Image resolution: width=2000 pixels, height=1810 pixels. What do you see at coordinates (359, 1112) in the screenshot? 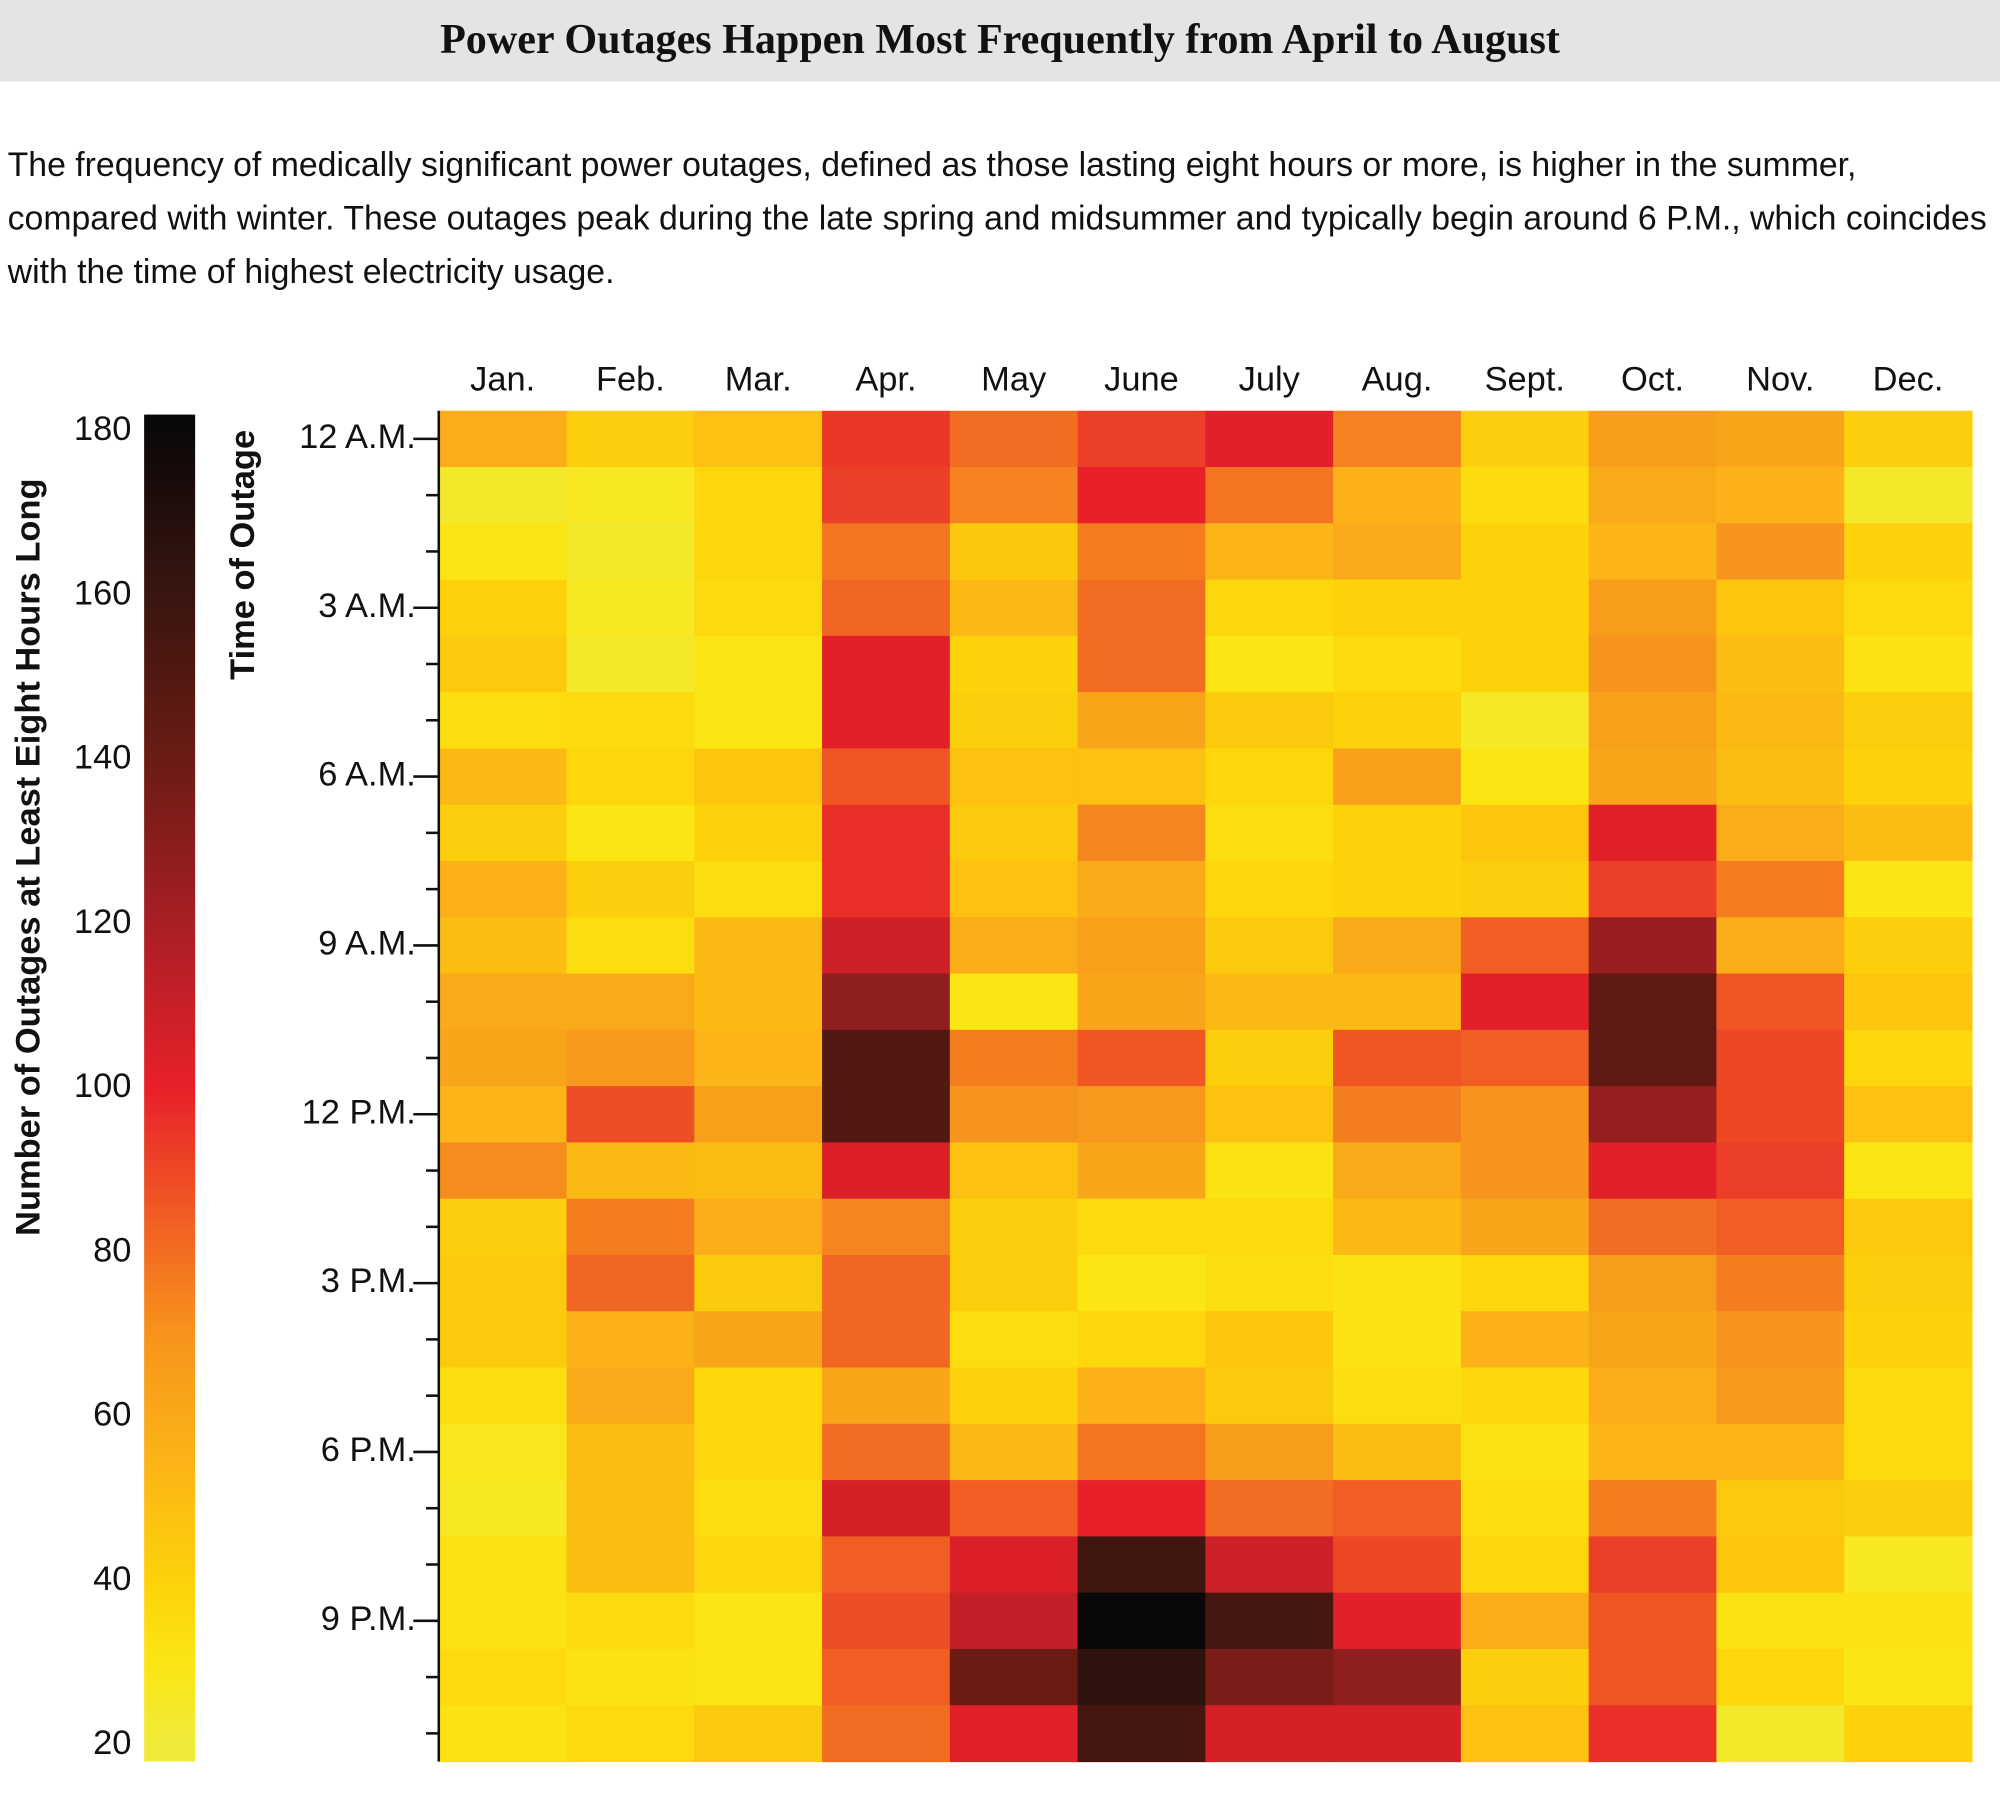
I see `y-tick-label: 12 P.M.` at bounding box center [359, 1112].